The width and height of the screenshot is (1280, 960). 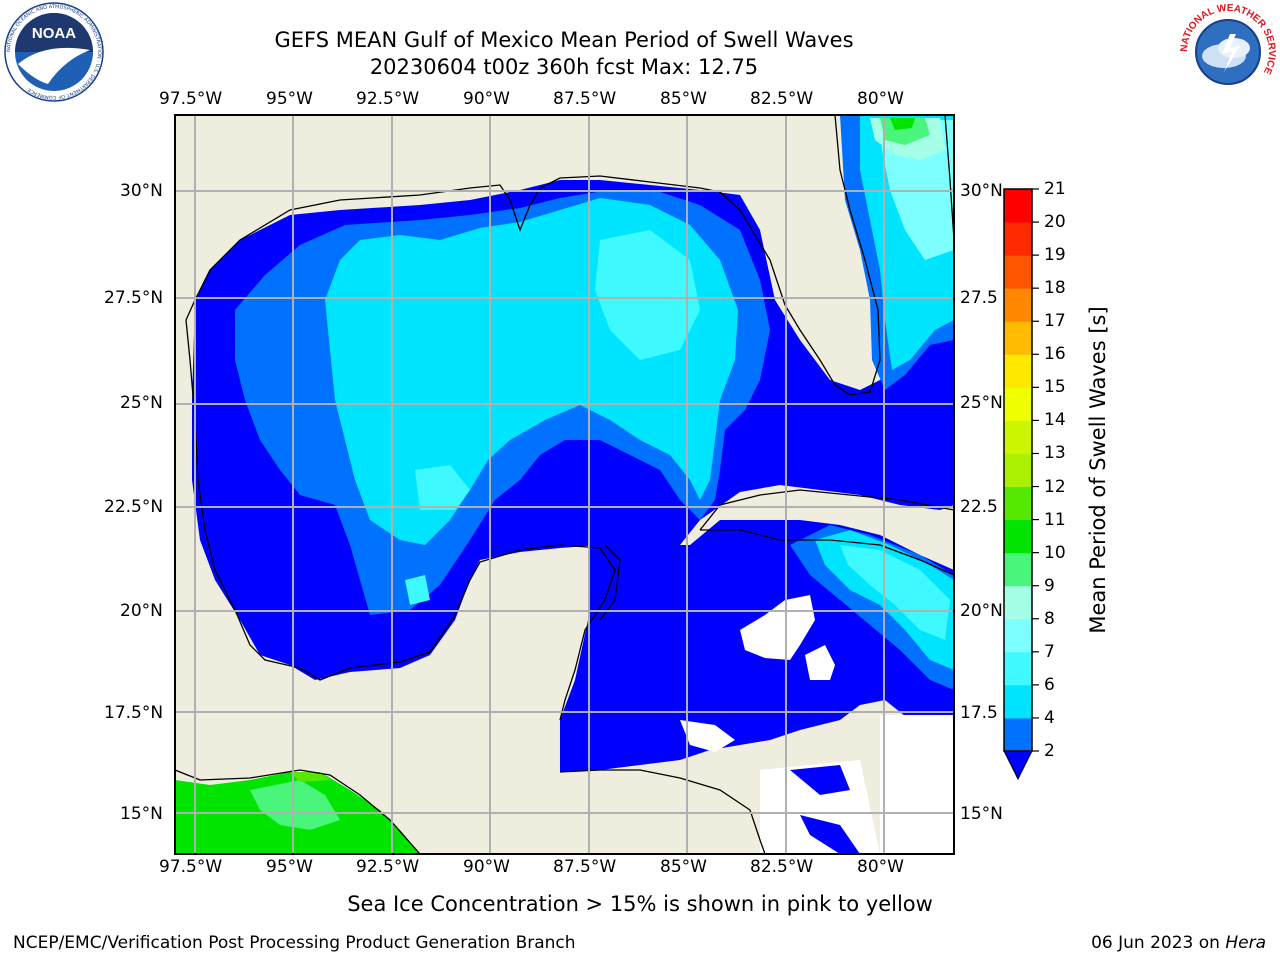 What do you see at coordinates (683, 867) in the screenshot?
I see `lon-tick-bottom-6: 85°W` at bounding box center [683, 867].